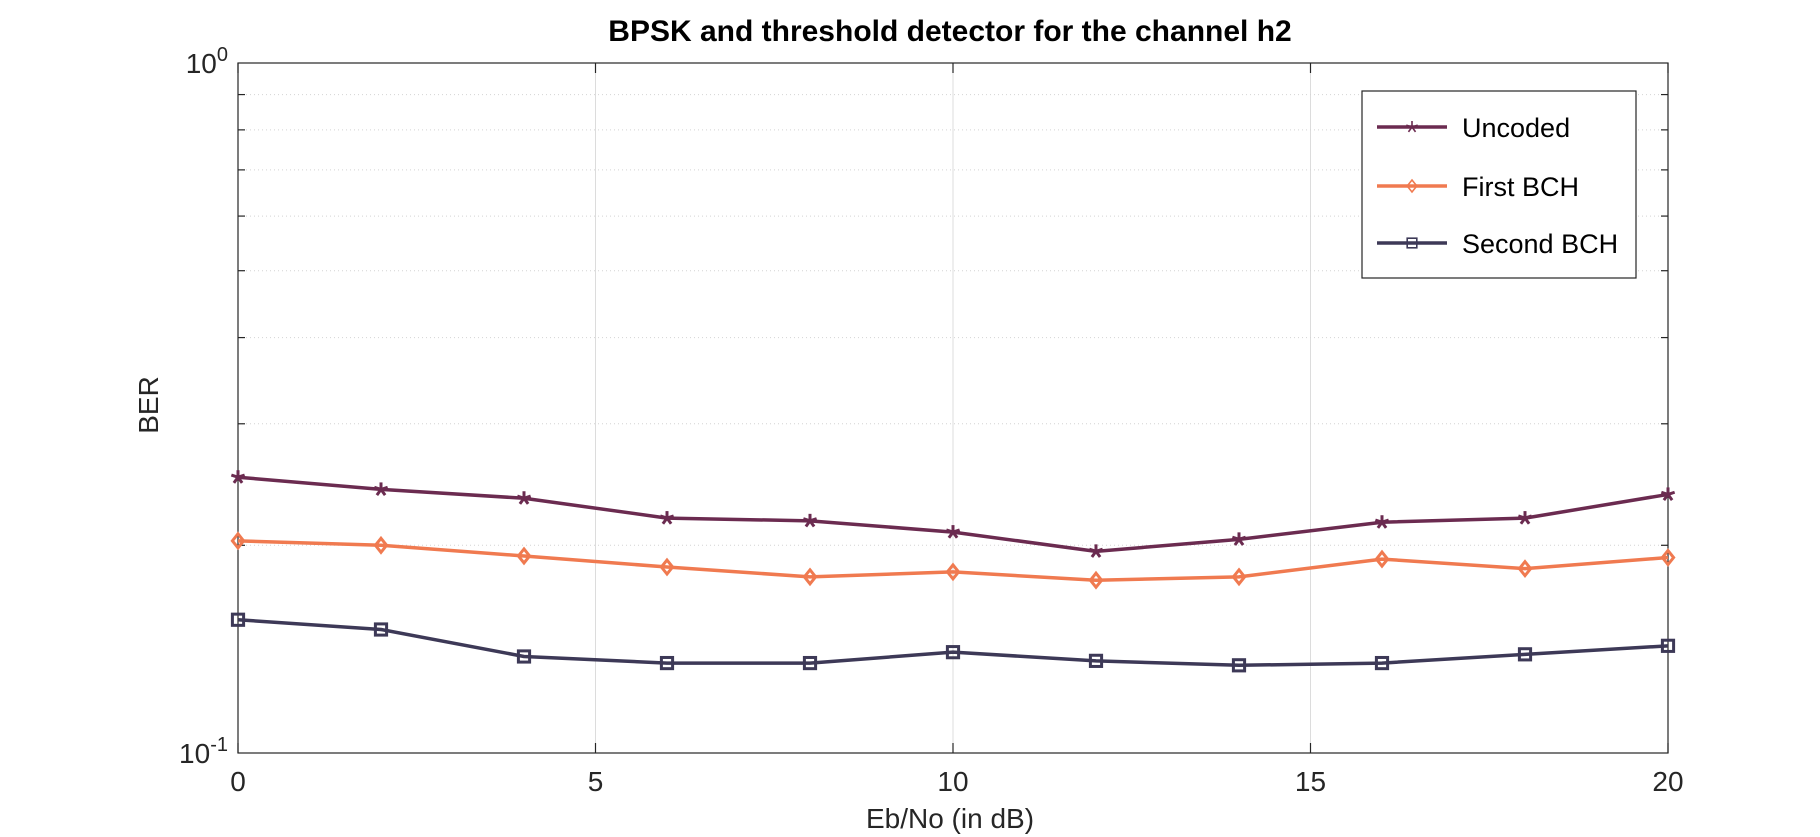  What do you see at coordinates (1667, 781) in the screenshot?
I see `x-tick-label: 20` at bounding box center [1667, 781].